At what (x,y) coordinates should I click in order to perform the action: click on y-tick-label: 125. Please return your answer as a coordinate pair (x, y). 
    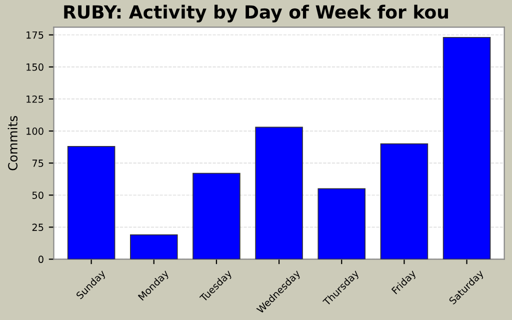
    Looking at the image, I should click on (35, 99).